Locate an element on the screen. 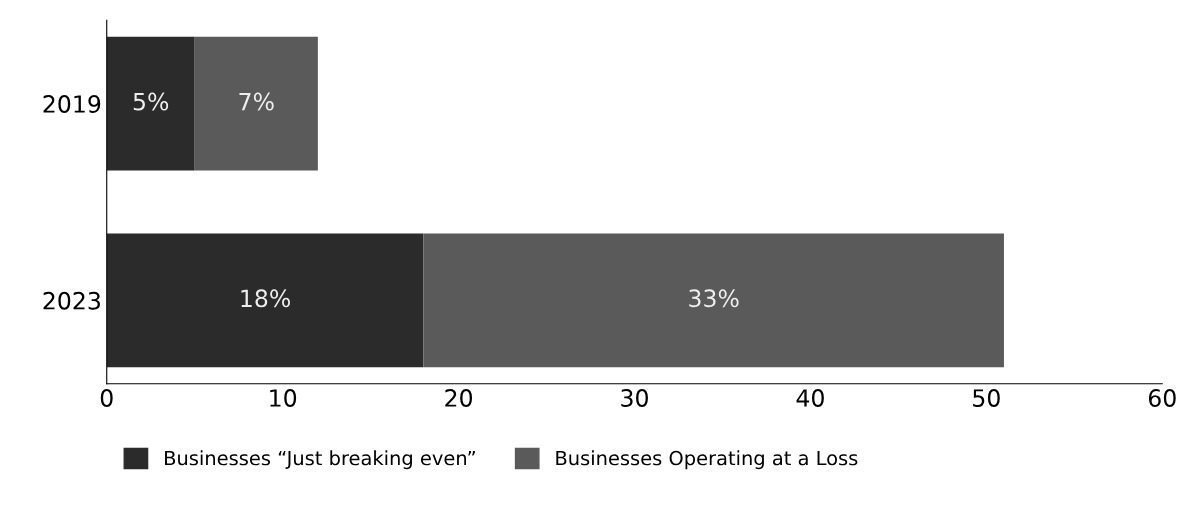 The height and width of the screenshot is (505, 1186). data-label: 18% is located at coordinates (266, 298).